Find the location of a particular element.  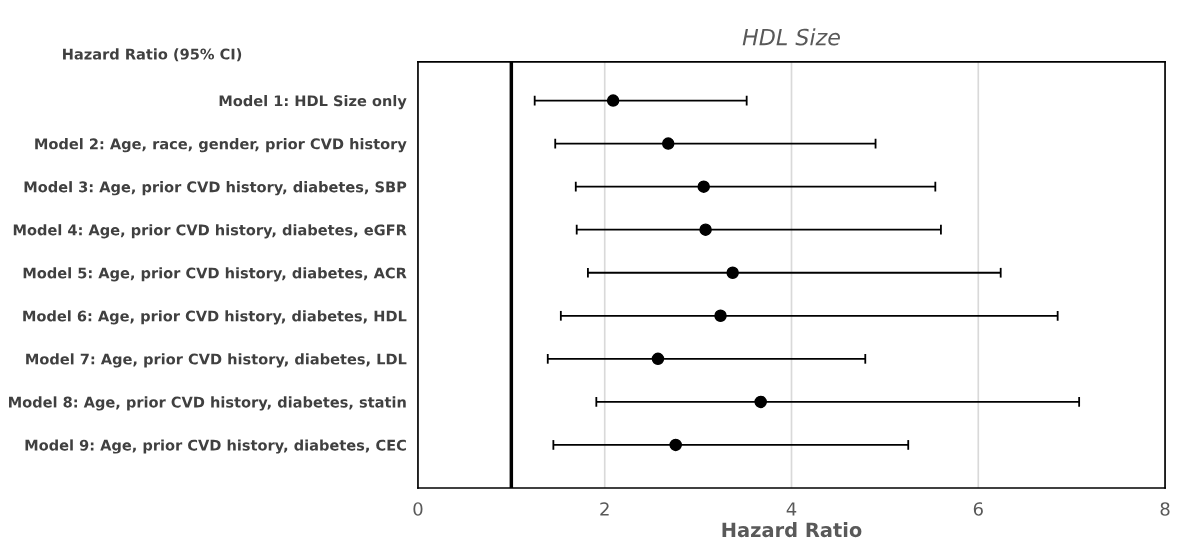

y-tick-label: Model 7: Age, prior CVD history, diabetes, LDL is located at coordinates (216, 360).